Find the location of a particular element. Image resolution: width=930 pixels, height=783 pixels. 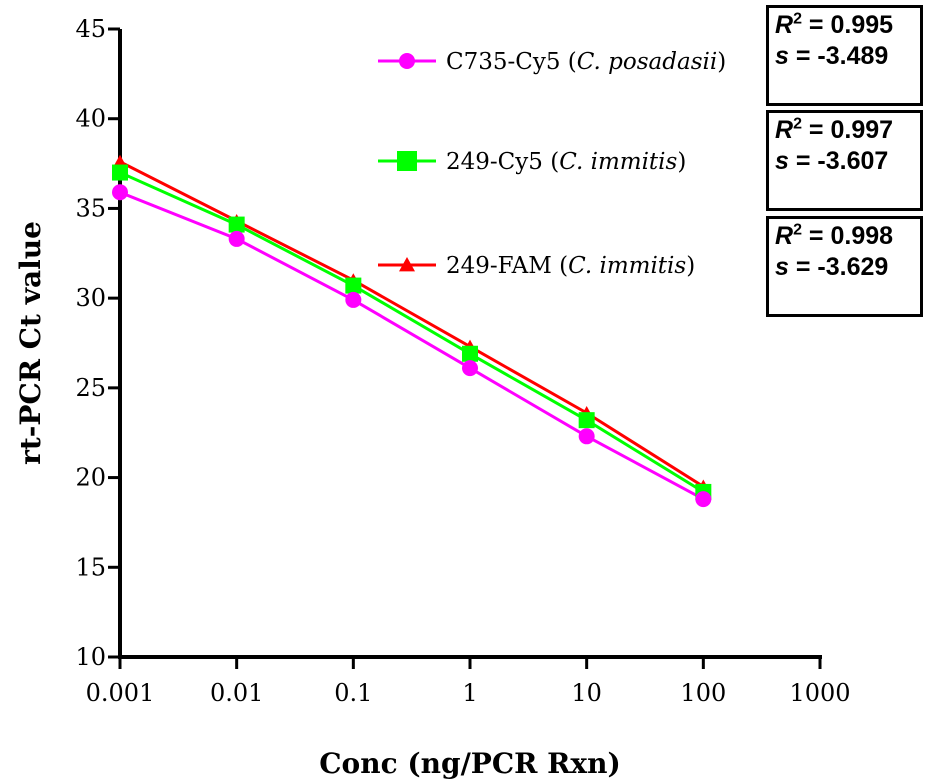

stats-box: R2 = 0.998 s = -3.629 is located at coordinates (844, 266).